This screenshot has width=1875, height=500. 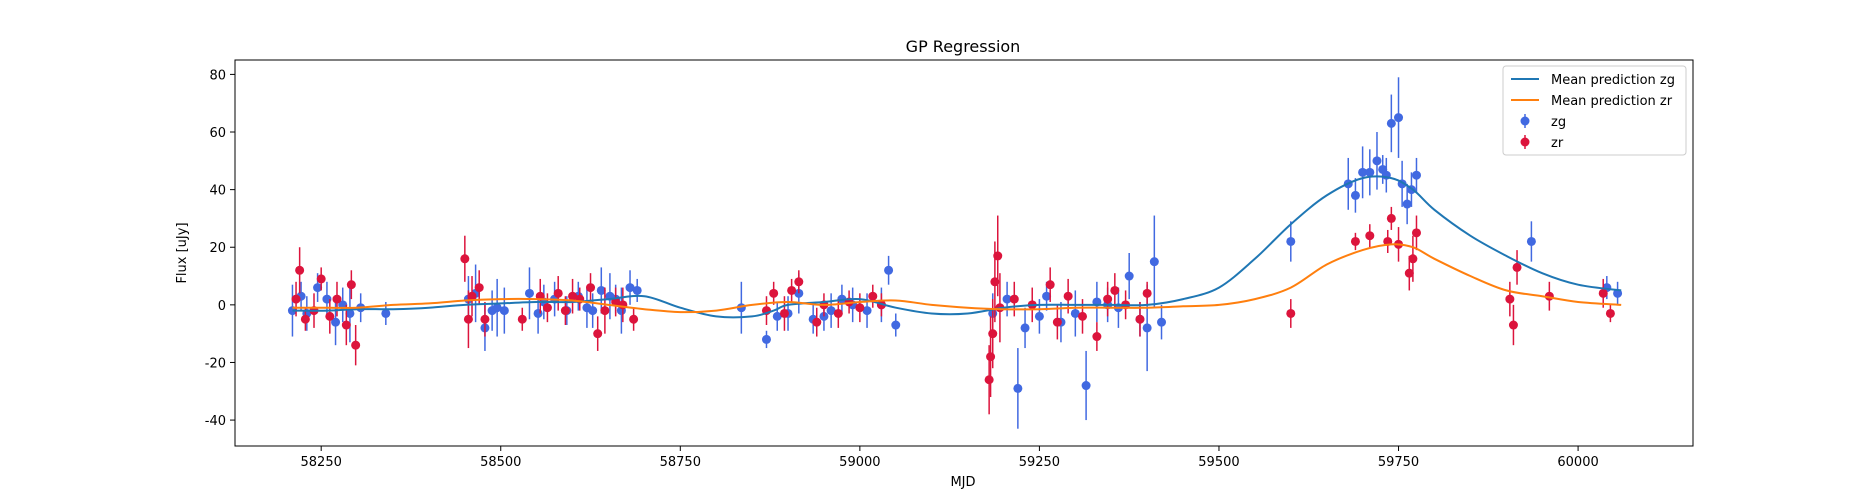 I want to click on y-axis-label: Flux [uJy], so click(x=182, y=252).